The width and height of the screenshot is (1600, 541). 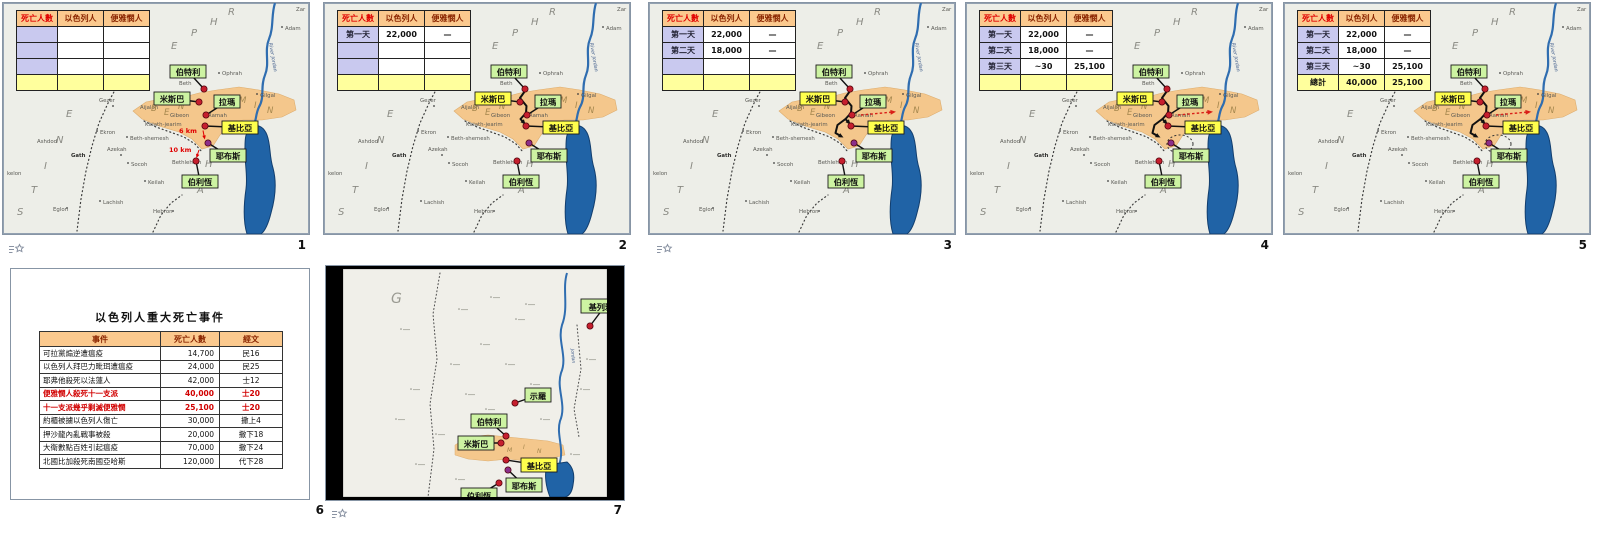 I want to click on city-dot-jebus, so click(x=529, y=143).